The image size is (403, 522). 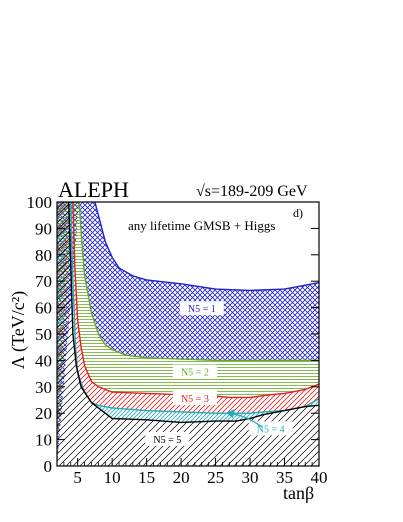 What do you see at coordinates (298, 493) in the screenshot?
I see `x-axis-title: tanβ` at bounding box center [298, 493].